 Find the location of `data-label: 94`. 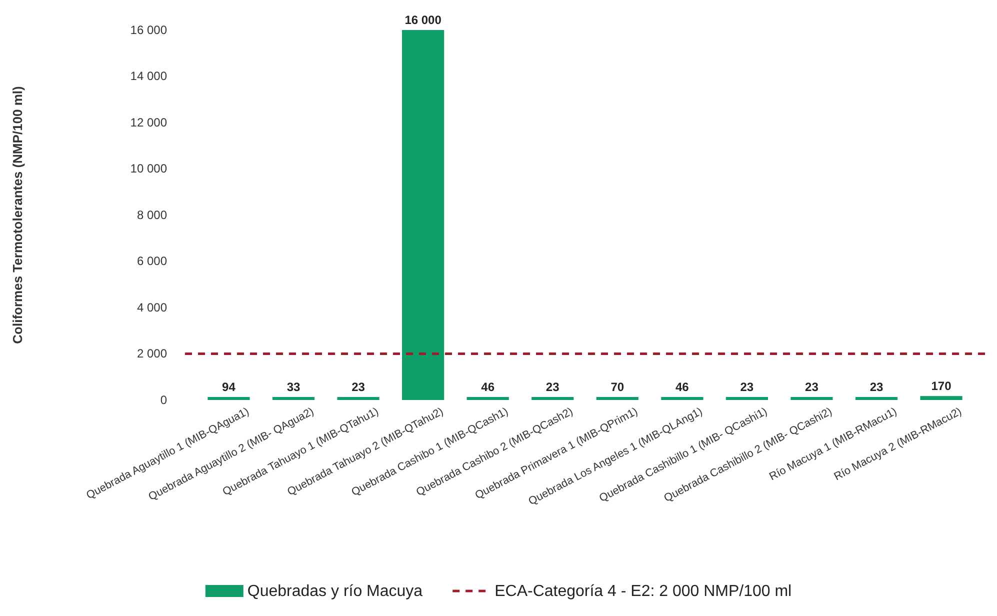

data-label: 94 is located at coordinates (229, 387).